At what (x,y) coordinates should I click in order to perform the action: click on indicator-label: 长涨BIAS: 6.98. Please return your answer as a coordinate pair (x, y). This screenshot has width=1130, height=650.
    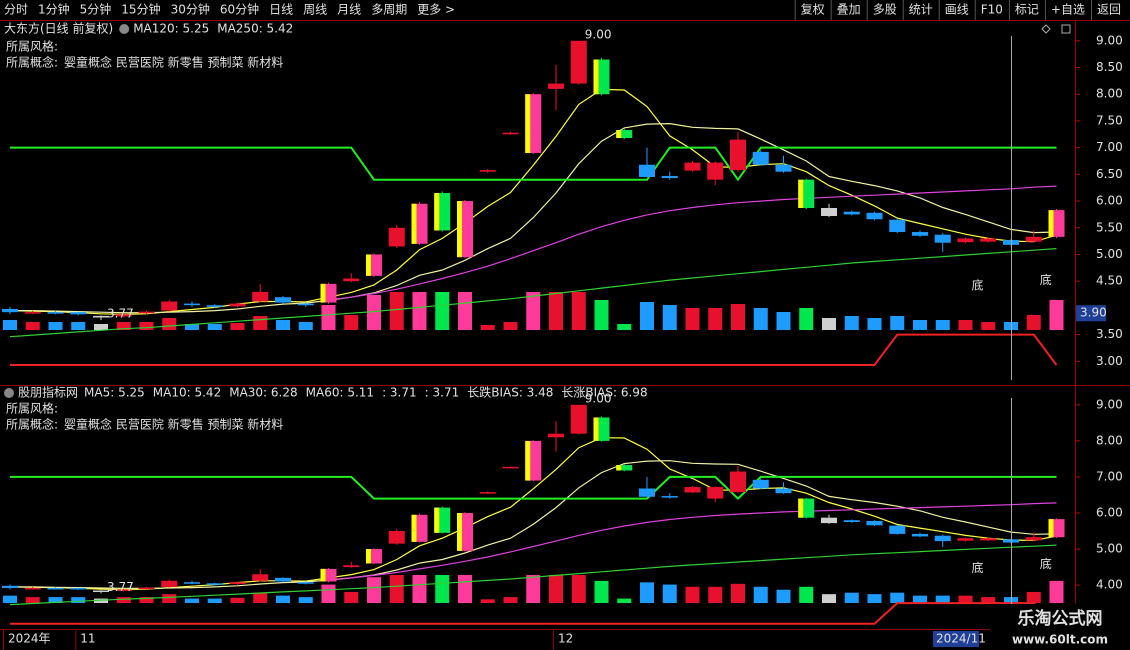
    Looking at the image, I should click on (604, 392).